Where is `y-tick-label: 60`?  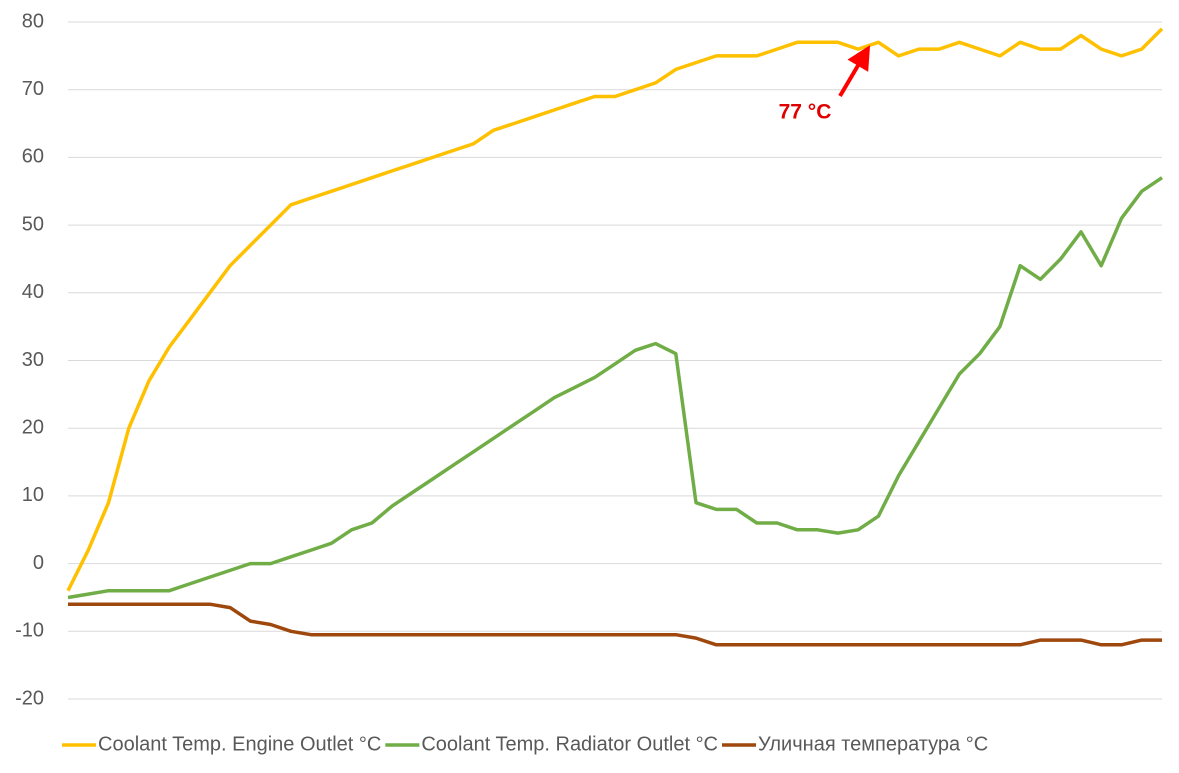 y-tick-label: 60 is located at coordinates (33, 157).